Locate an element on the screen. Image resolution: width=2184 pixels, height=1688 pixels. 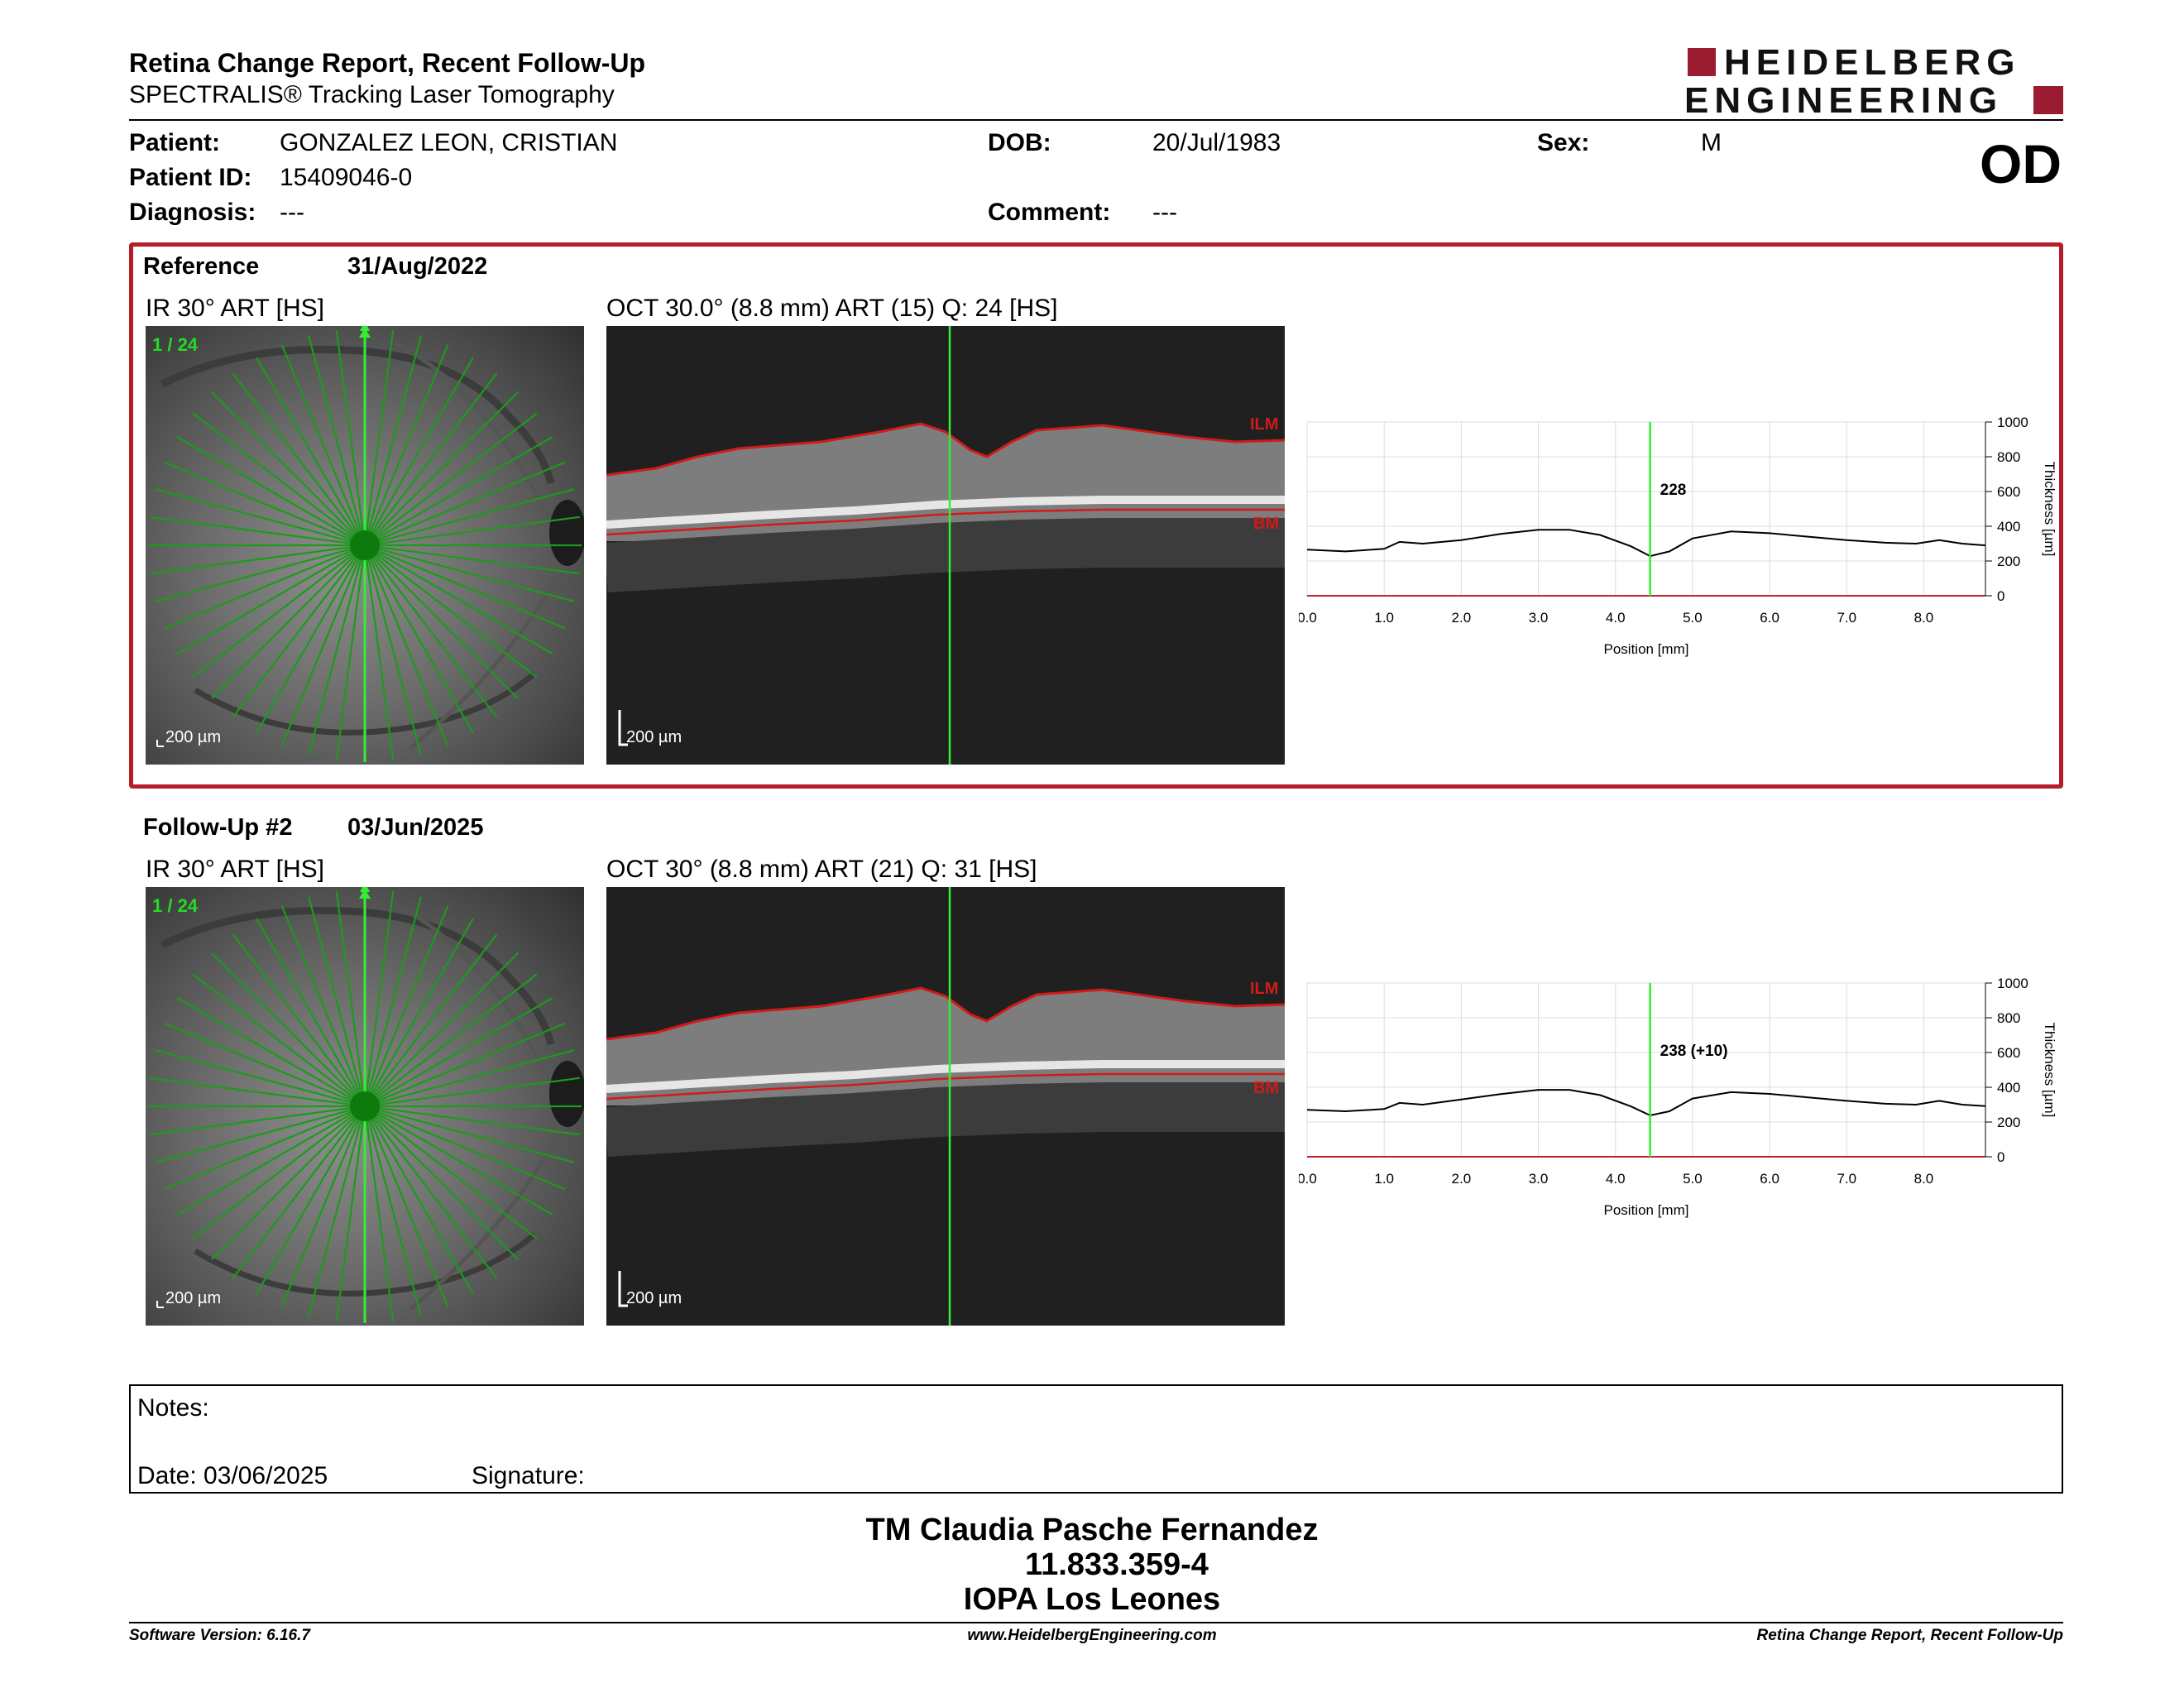
followup-ir-corner-label: 1 / 24 is located at coordinates (175, 905).